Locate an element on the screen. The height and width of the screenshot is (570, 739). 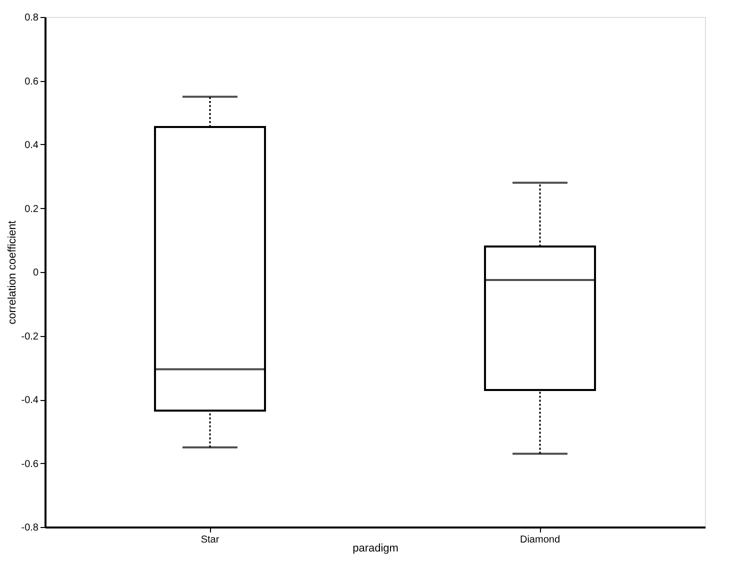
y-axis-title: correlation coefficient is located at coordinates (12, 272).